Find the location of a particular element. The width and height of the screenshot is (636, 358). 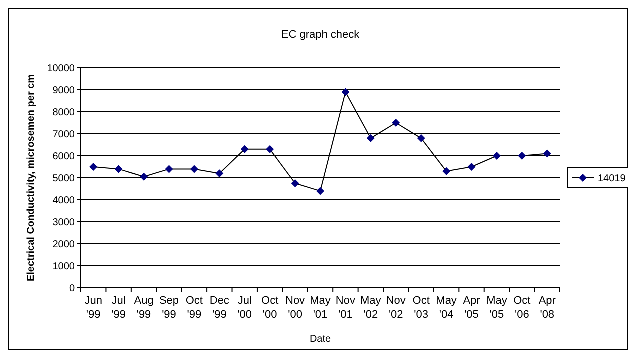

x-tick-label: Oct '06 is located at coordinates (522, 308).